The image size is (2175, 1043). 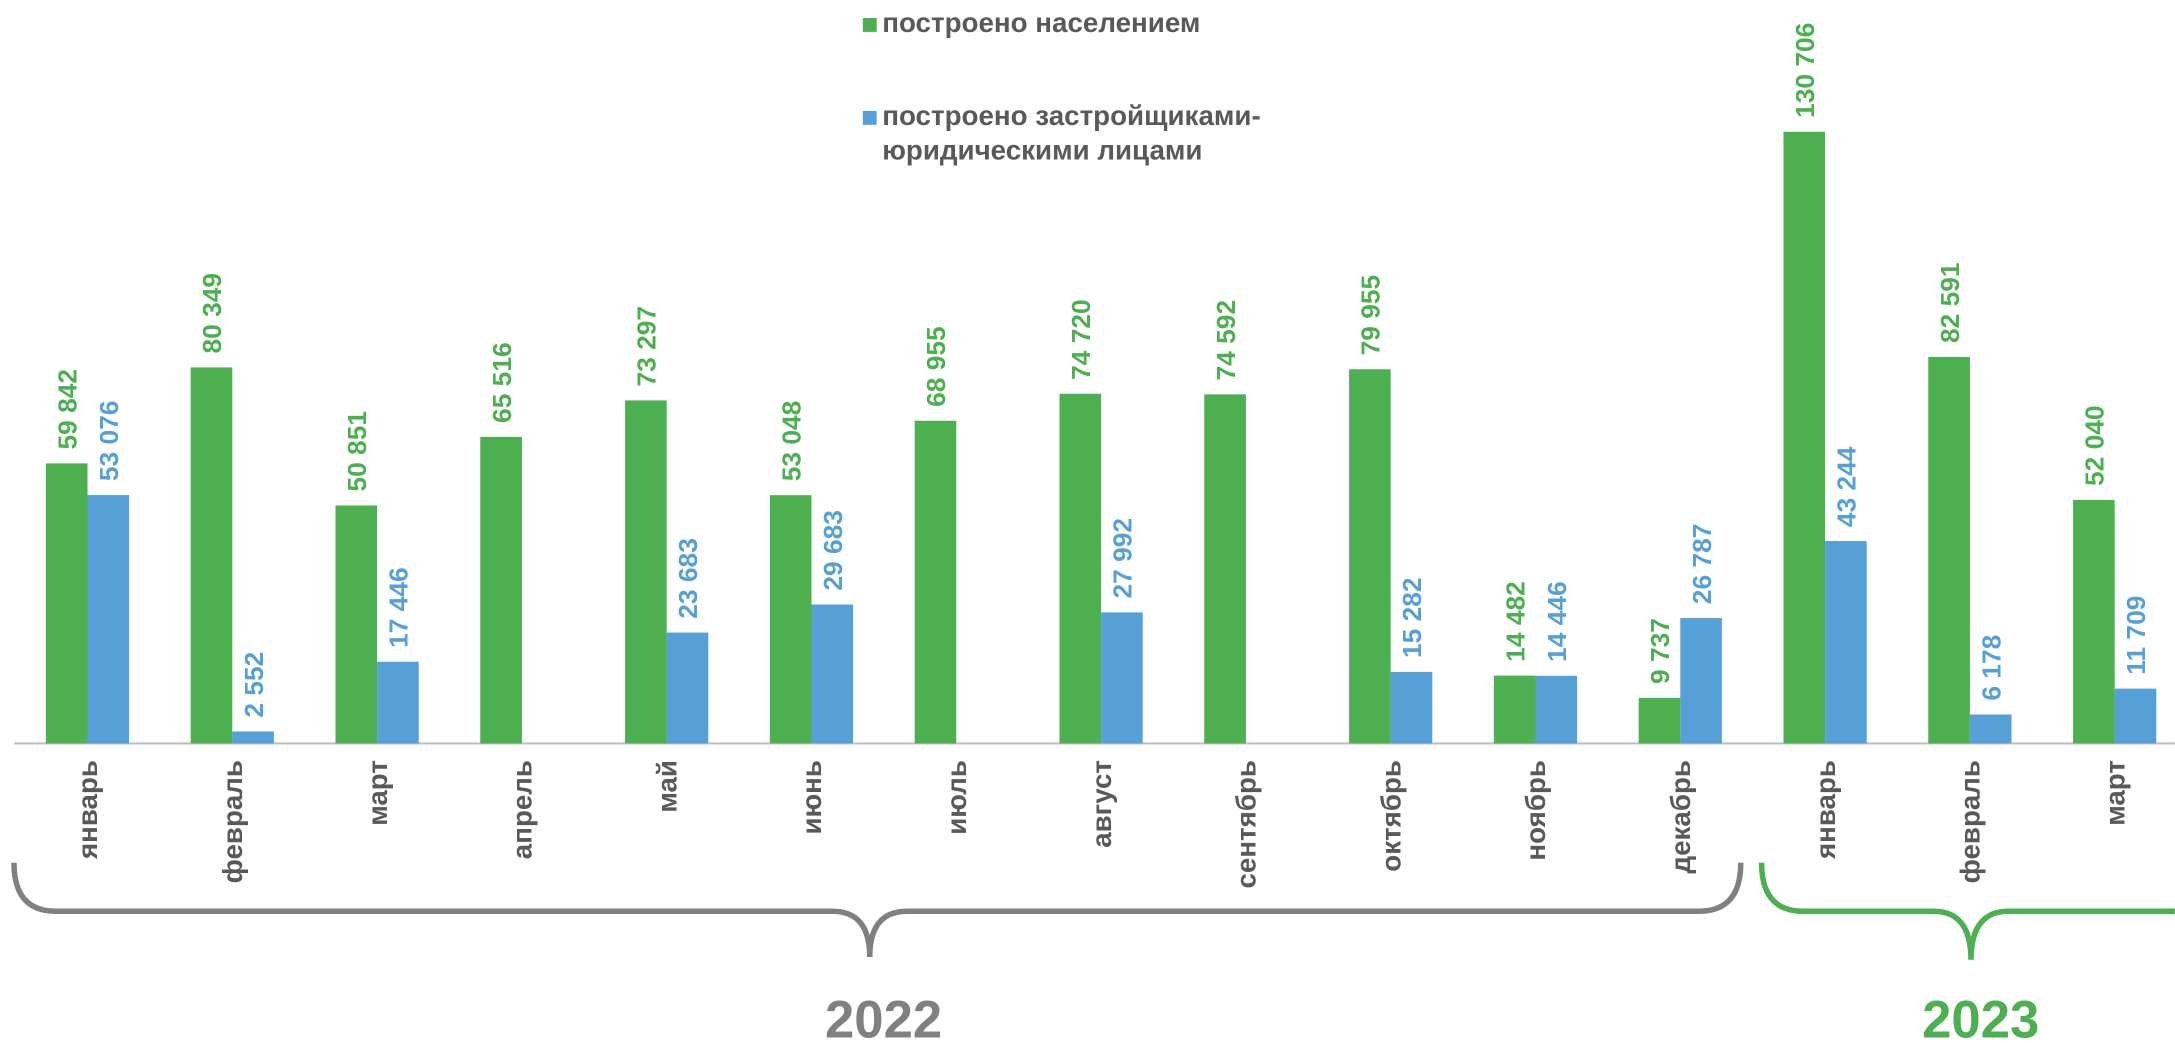 What do you see at coordinates (833, 550) in the screenshot?
I see `data-label: 29 683` at bounding box center [833, 550].